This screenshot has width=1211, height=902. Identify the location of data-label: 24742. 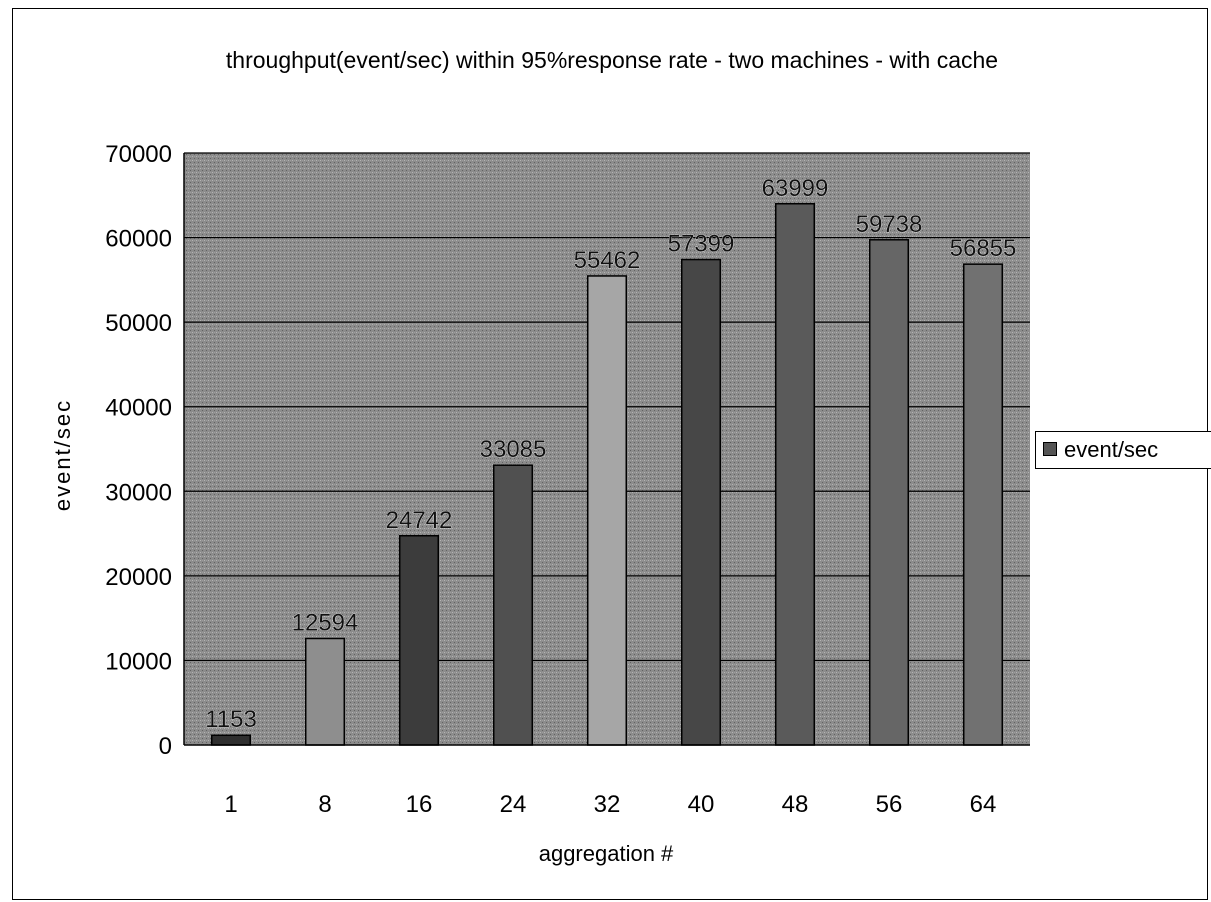
(419, 520).